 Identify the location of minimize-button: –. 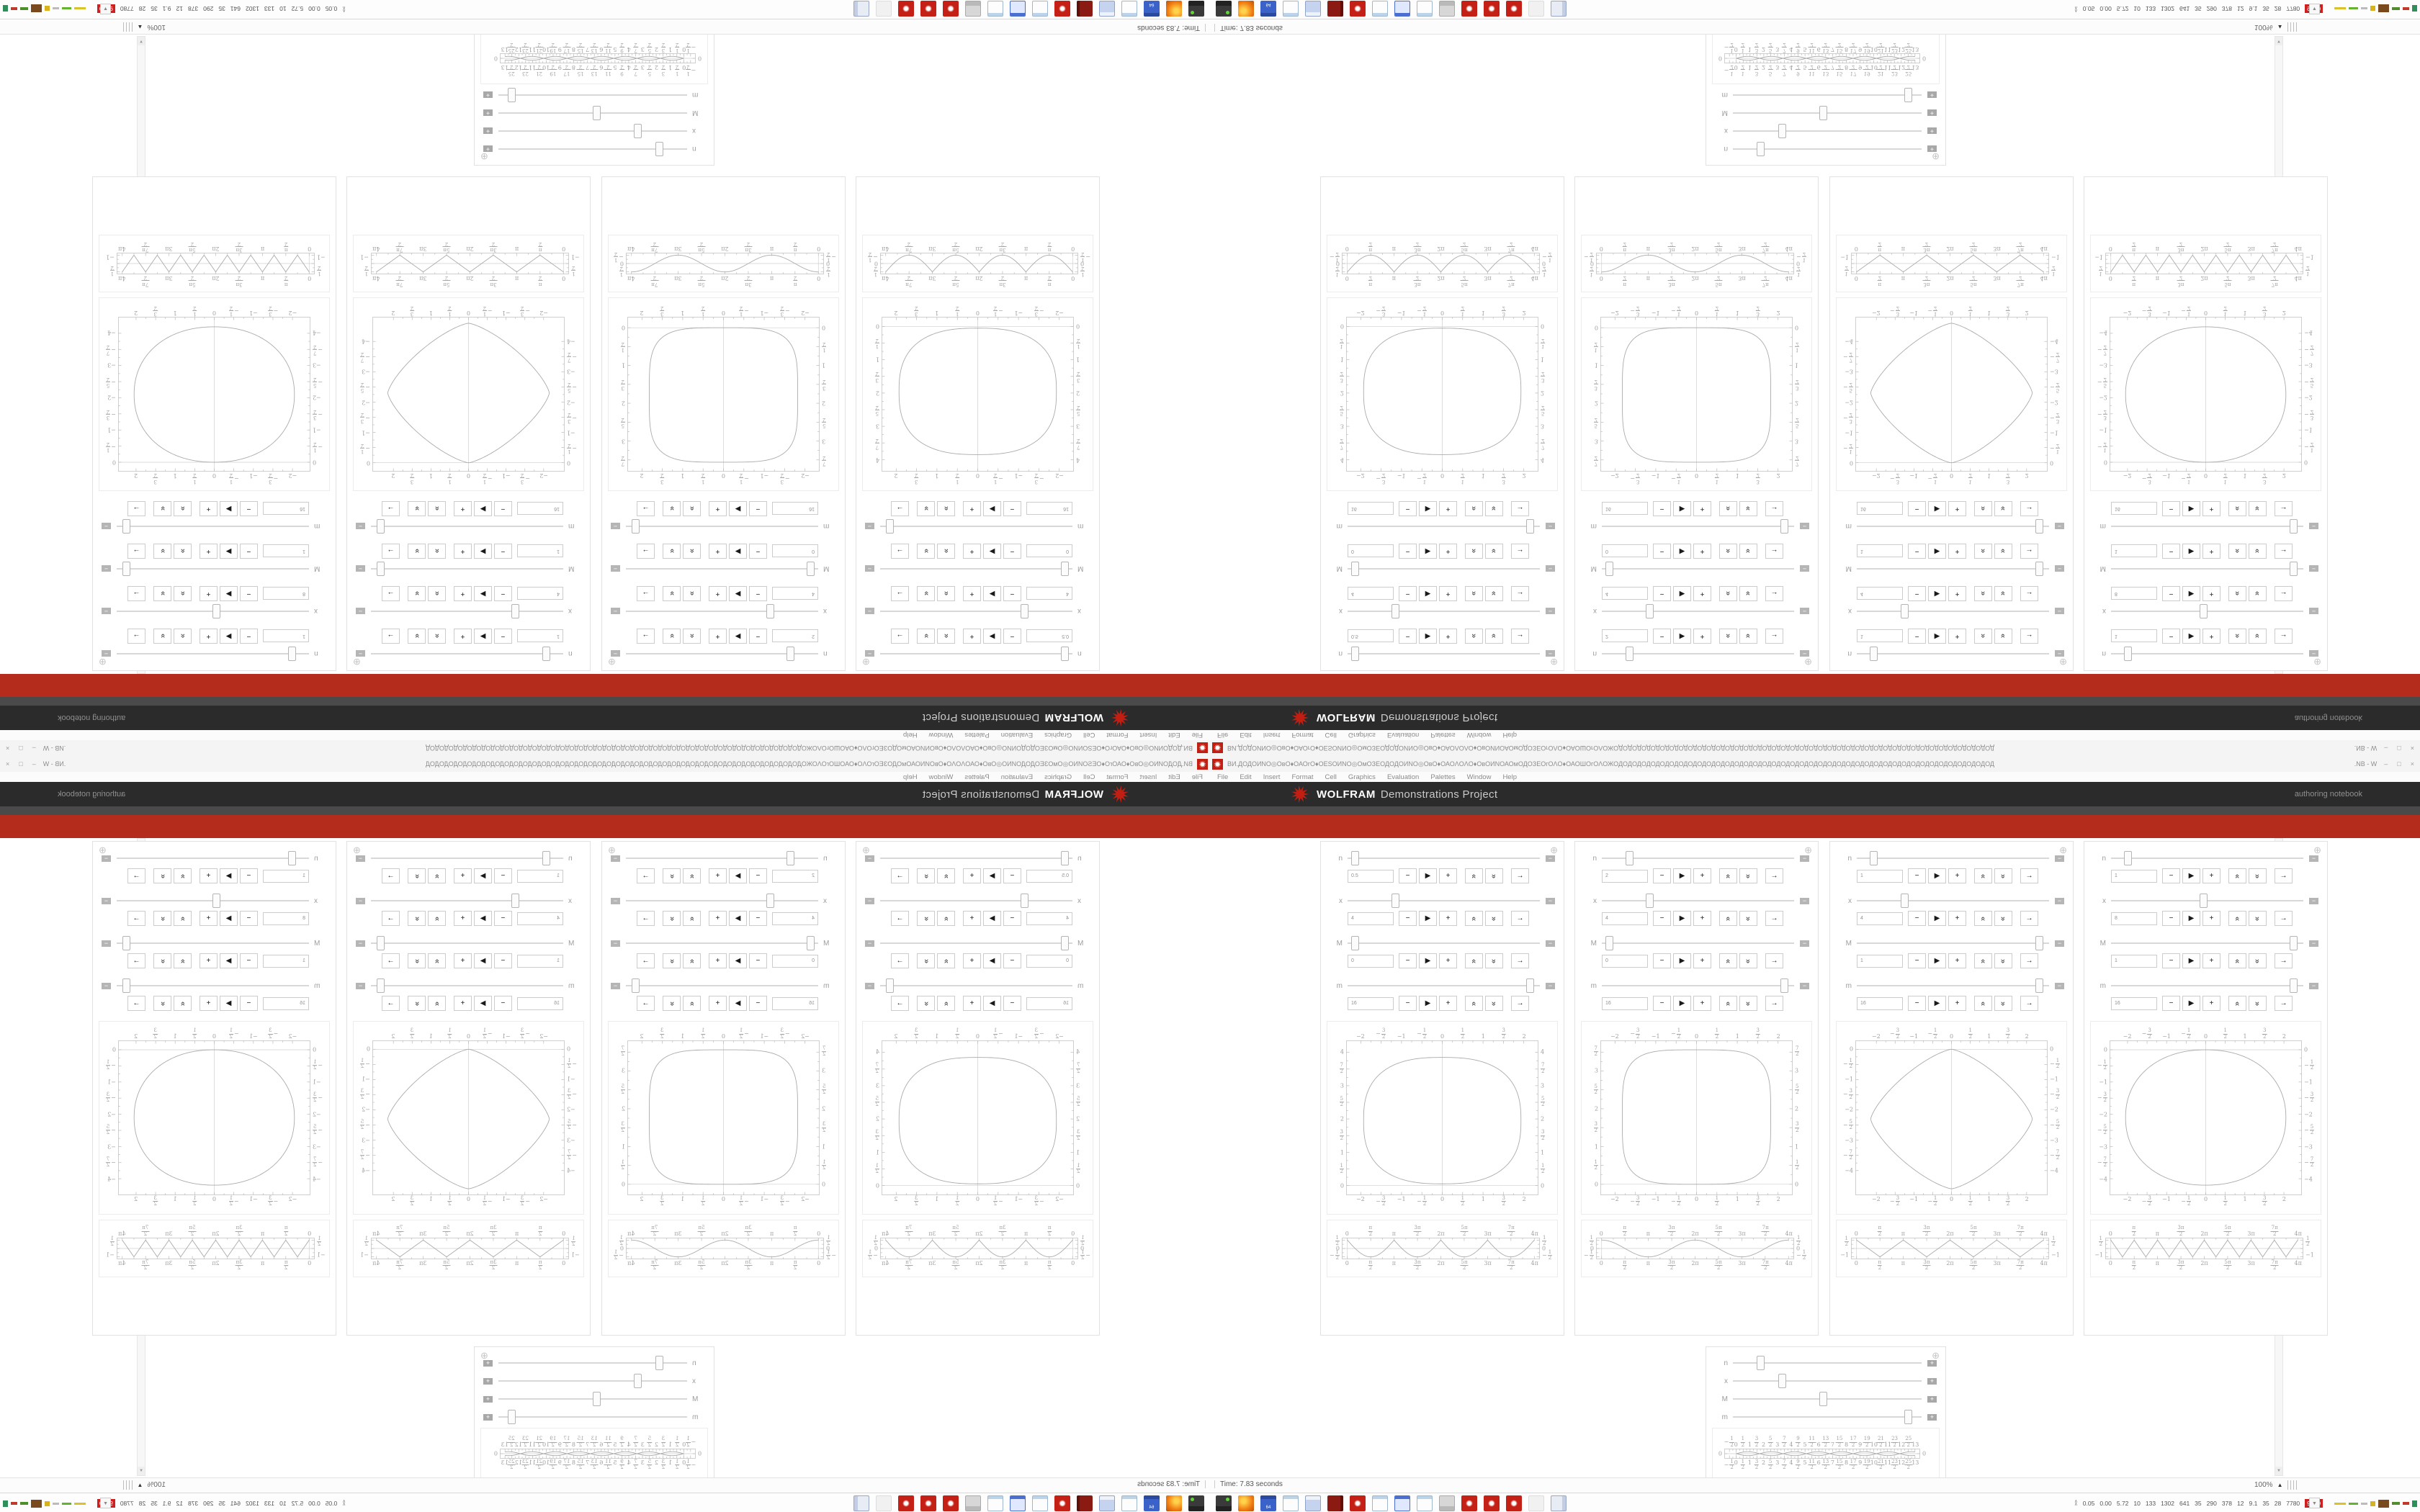
(34, 748).